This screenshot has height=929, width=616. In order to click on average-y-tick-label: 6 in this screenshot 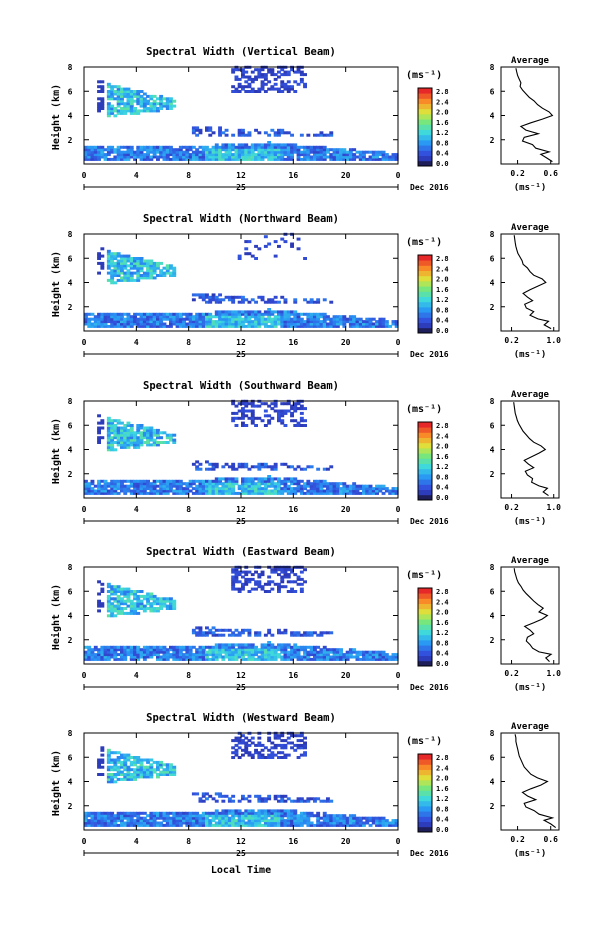, I will do `click(492, 757)`.